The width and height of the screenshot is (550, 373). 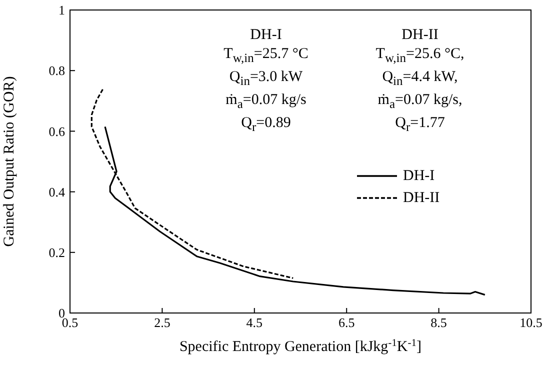 I want to click on y-tick-label: 0.6, so click(x=57, y=131).